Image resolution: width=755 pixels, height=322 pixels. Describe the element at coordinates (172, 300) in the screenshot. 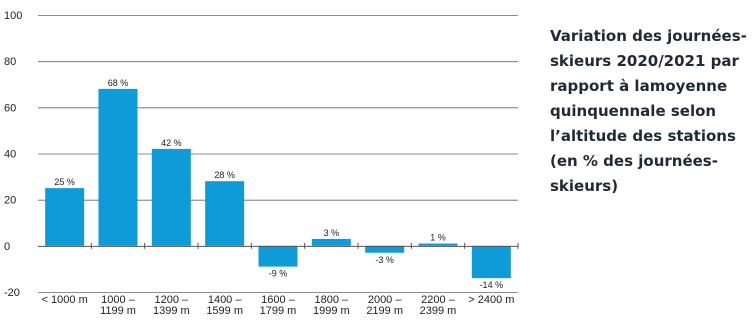

I see `x-tick-label: 1200 –` at that location.